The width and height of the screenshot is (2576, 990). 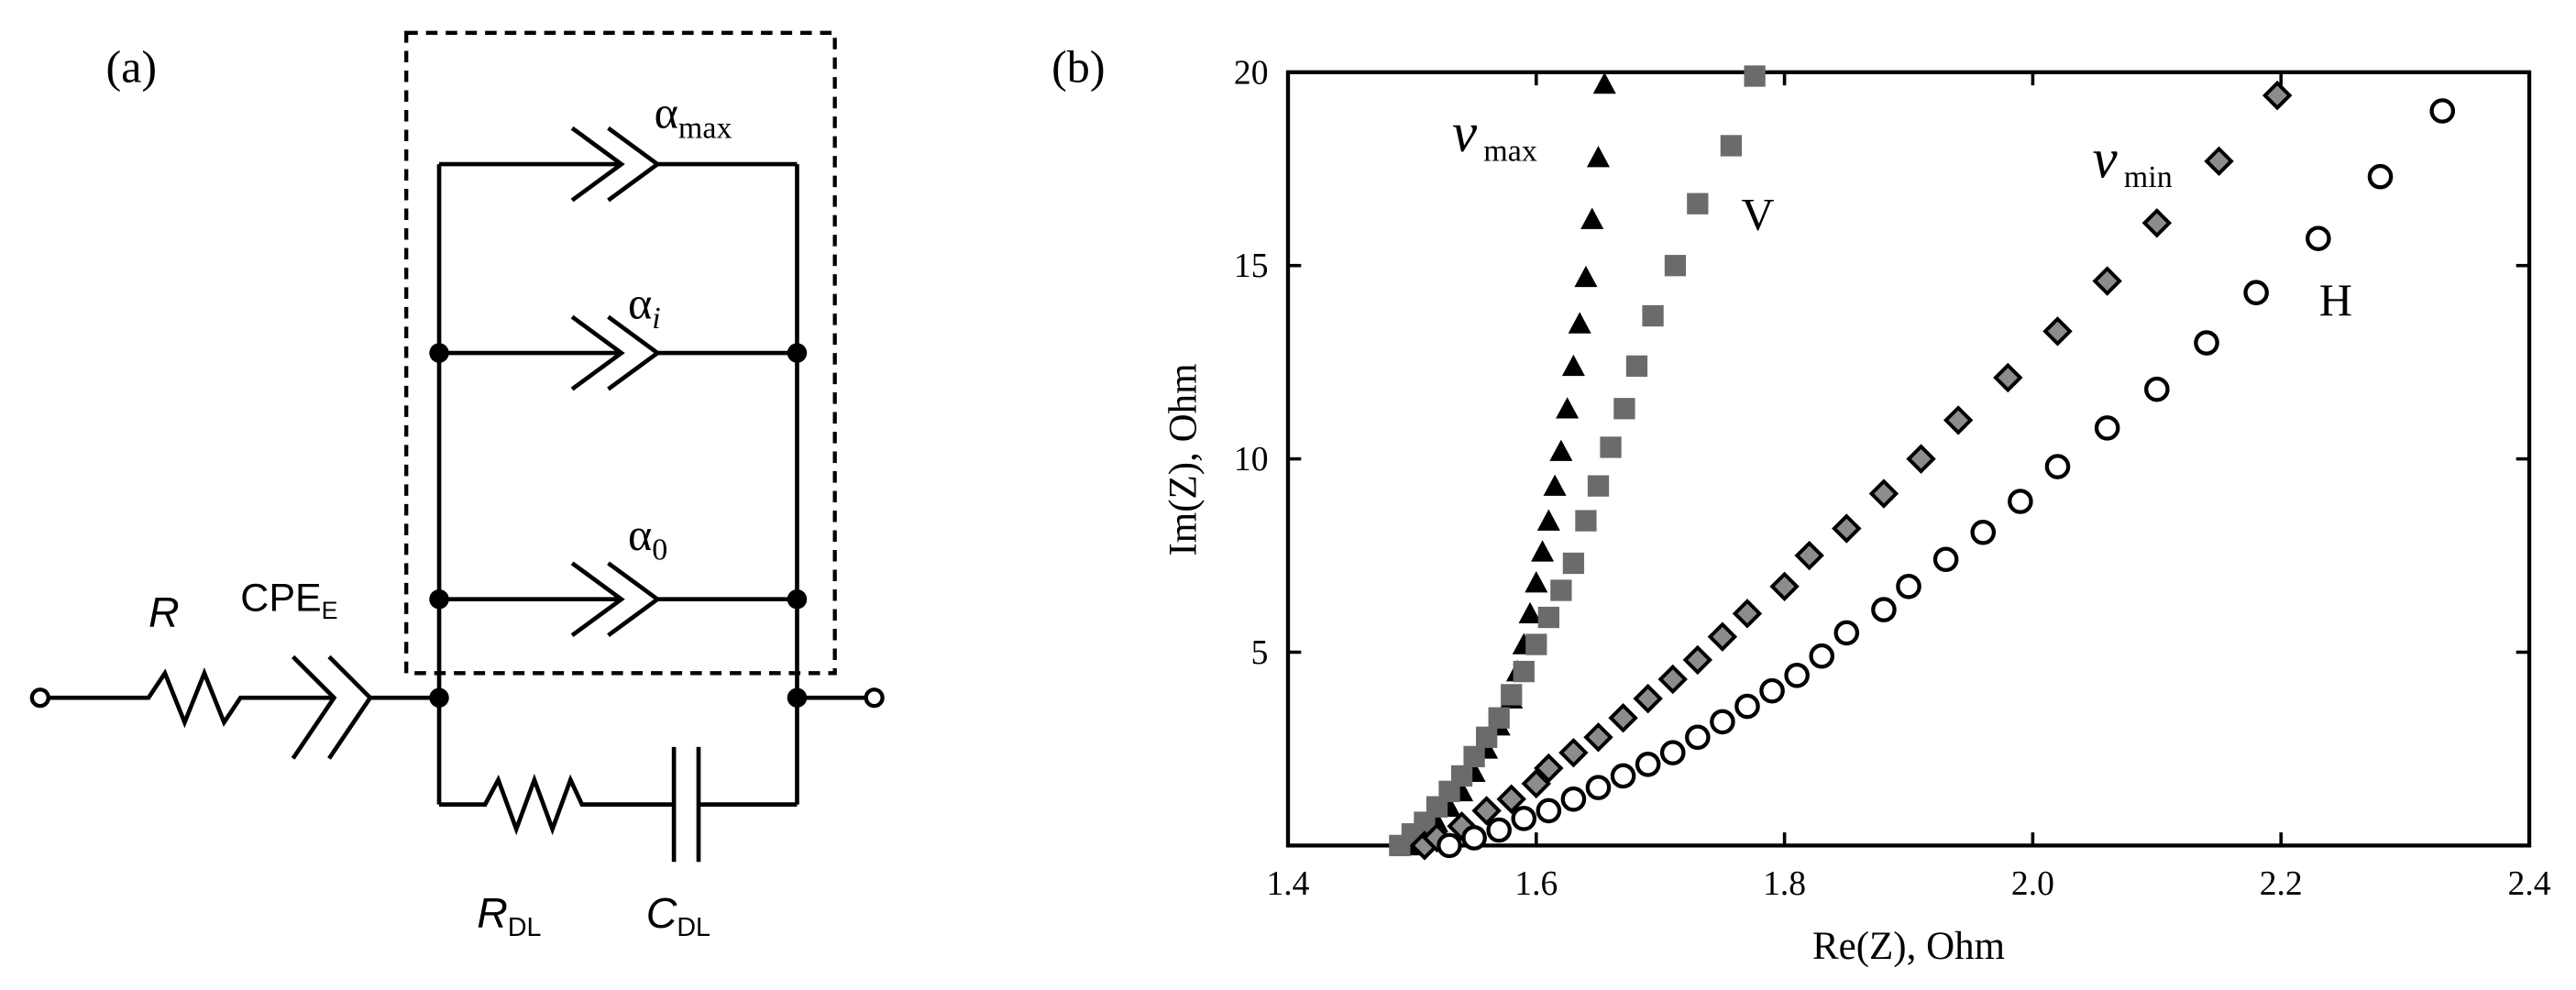 What do you see at coordinates (1757, 214) in the screenshot?
I see `annotation-text: V` at bounding box center [1757, 214].